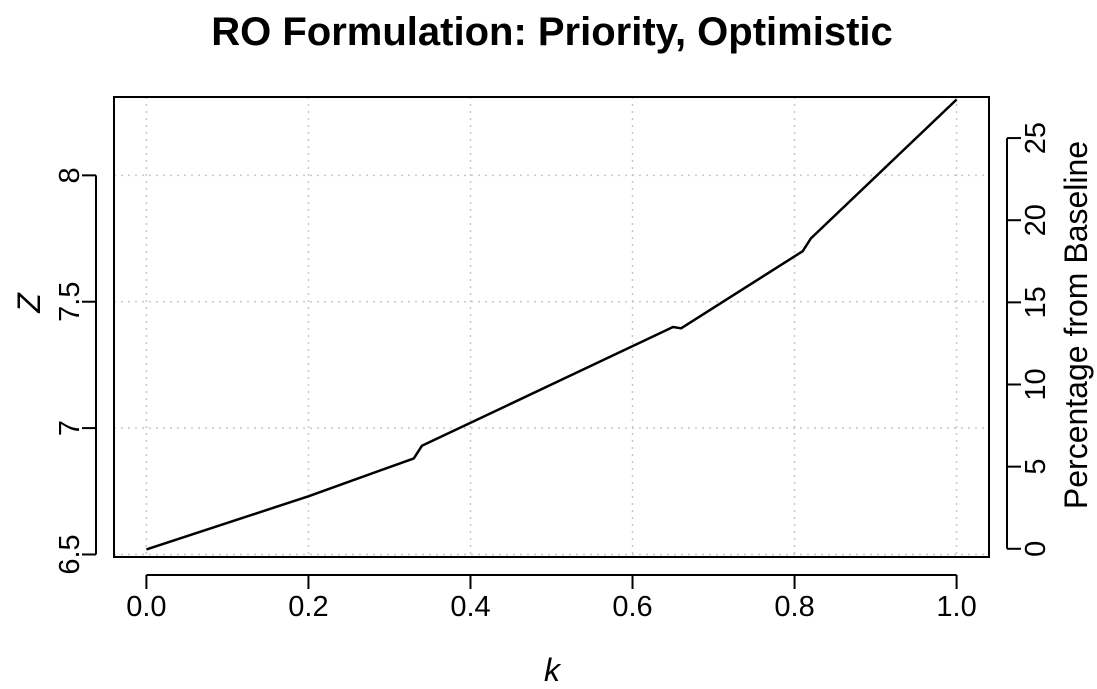 The image size is (1097, 689). I want to click on y-tick-label: 6.5, so click(70, 554).